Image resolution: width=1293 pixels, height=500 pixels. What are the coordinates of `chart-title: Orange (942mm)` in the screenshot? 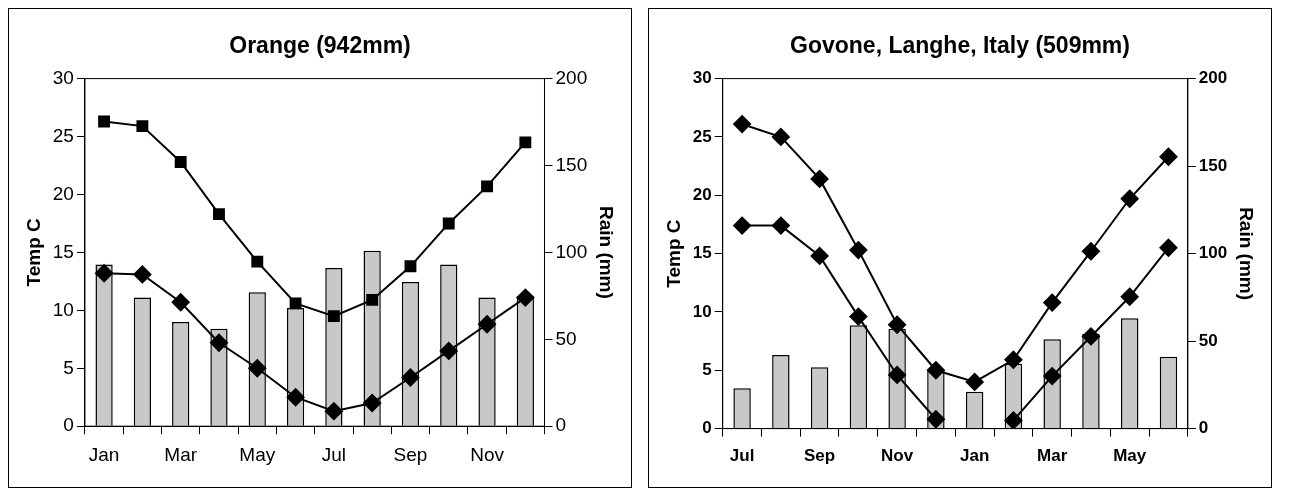 It's located at (320, 45).